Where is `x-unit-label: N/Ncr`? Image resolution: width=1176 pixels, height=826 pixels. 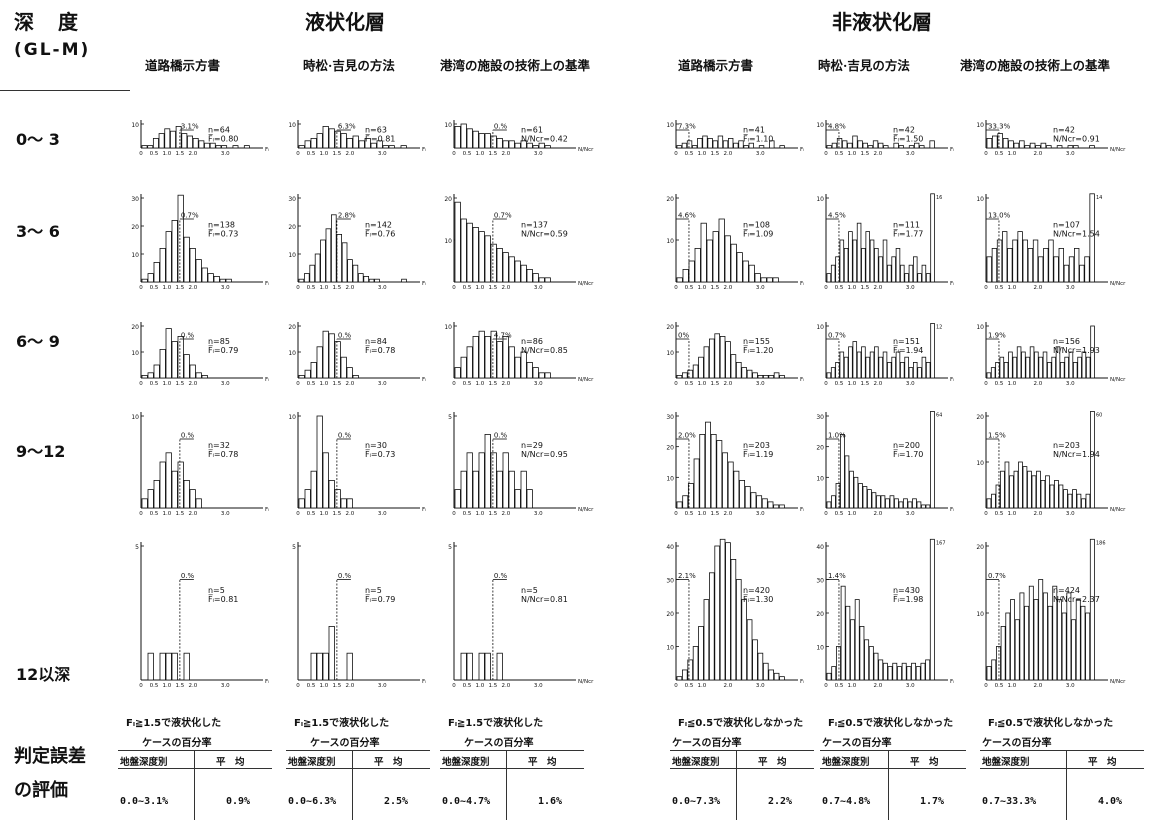
x-unit-label: N/Ncr is located at coordinates (586, 150).